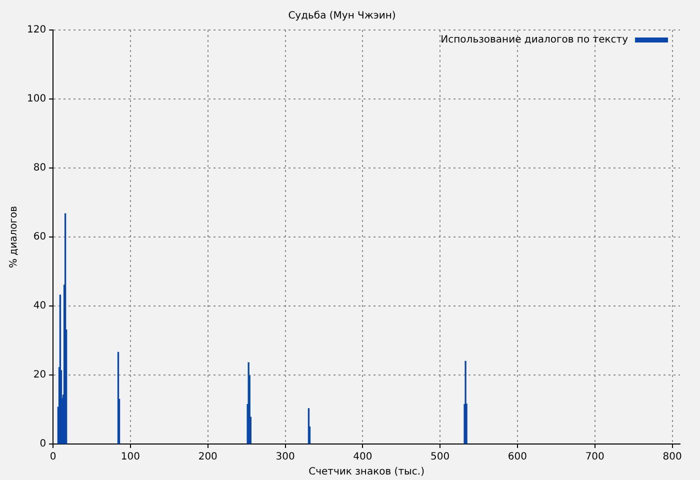  Describe the element at coordinates (14, 237) in the screenshot. I see `y-axis-title: % диалогов` at that location.